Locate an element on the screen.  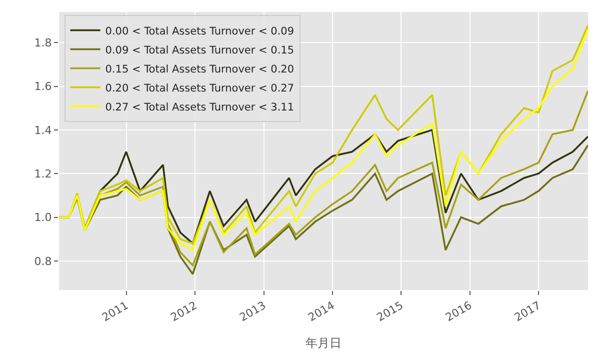
legend-label: 0.09 < Total Assets Turnover < 0.15 is located at coordinates (199, 50).